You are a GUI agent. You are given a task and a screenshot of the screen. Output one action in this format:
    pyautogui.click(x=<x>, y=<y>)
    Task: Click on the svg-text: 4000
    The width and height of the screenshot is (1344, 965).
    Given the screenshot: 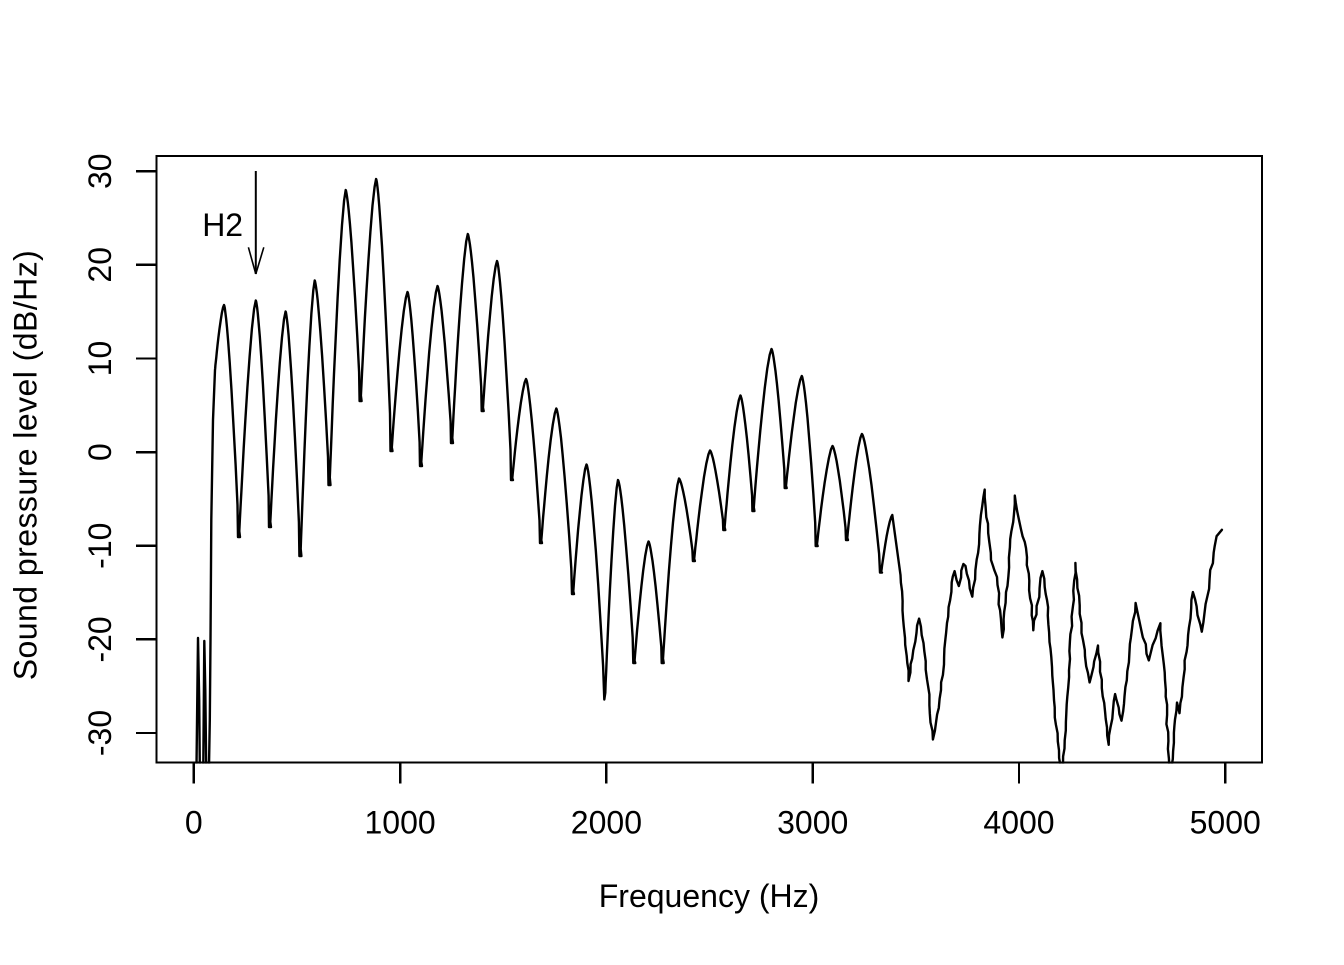 What is the action you would take?
    pyautogui.click(x=1018, y=823)
    